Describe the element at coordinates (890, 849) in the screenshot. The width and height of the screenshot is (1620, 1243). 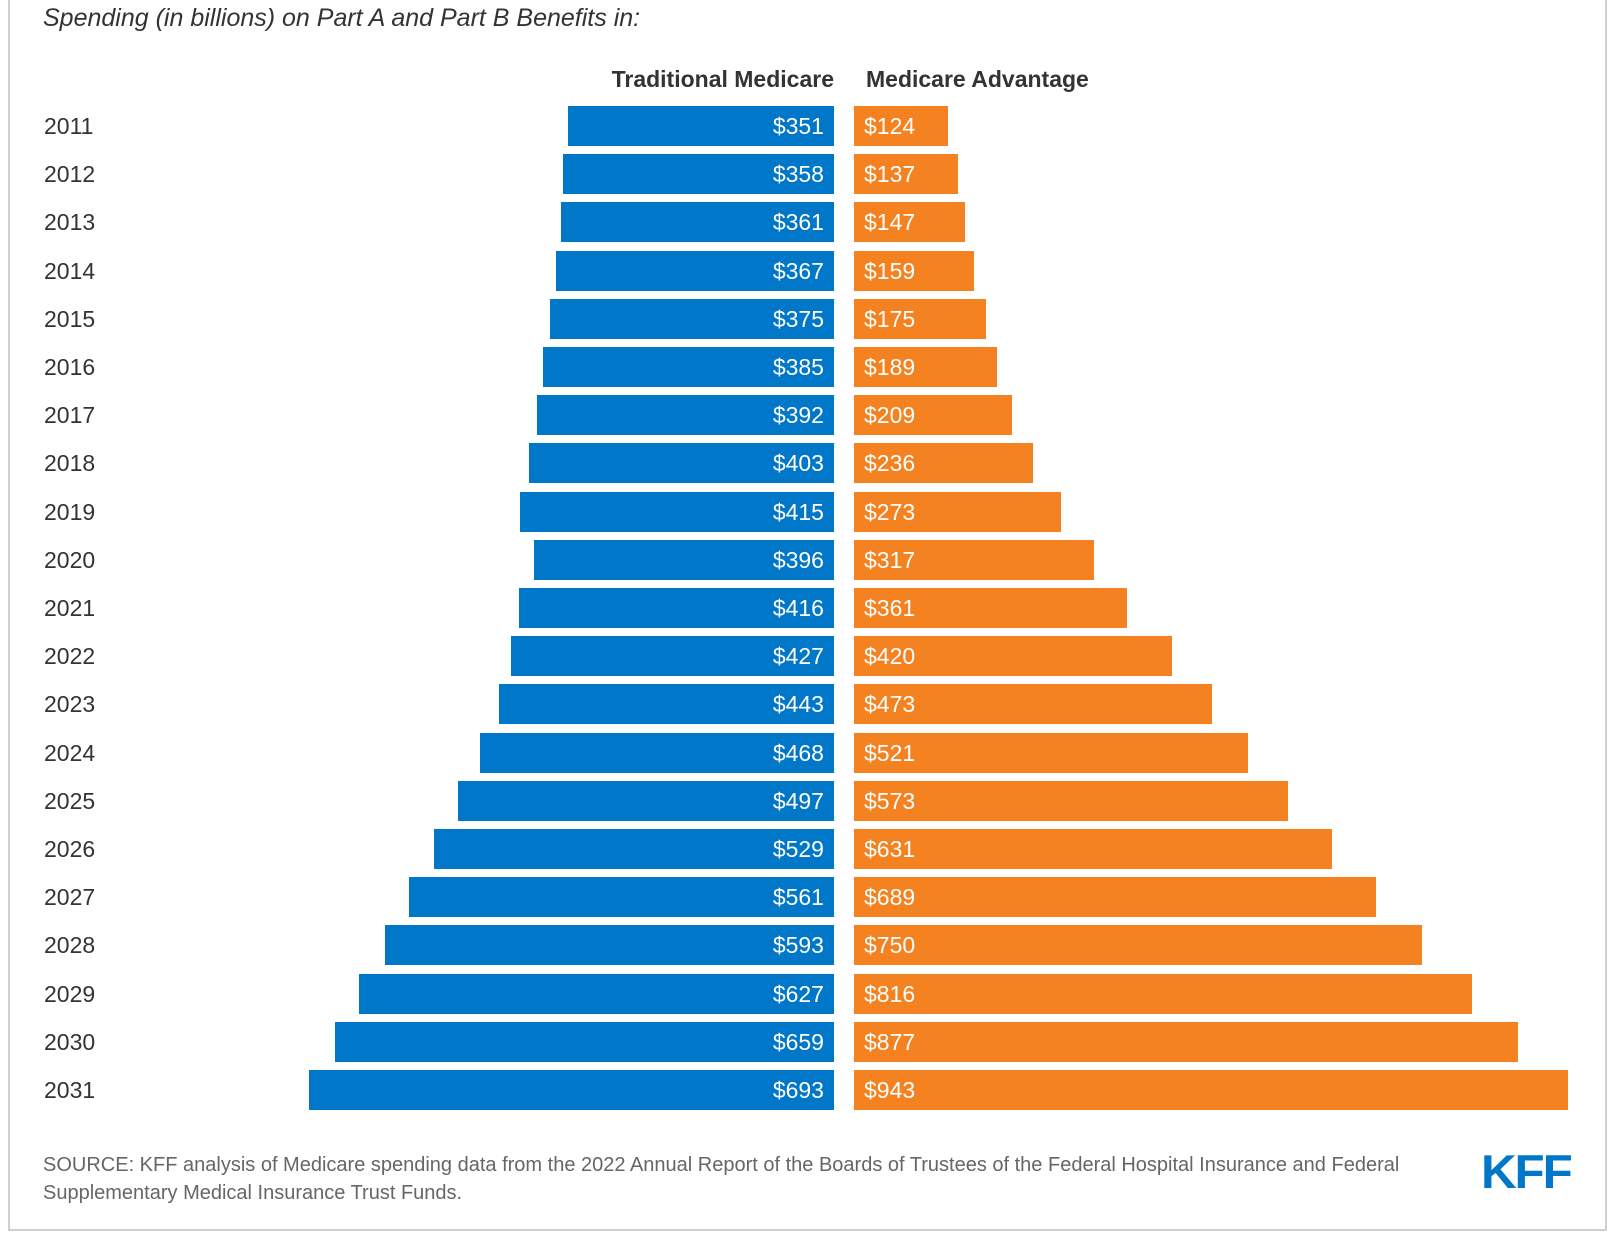
I see `data-label: $631` at that location.